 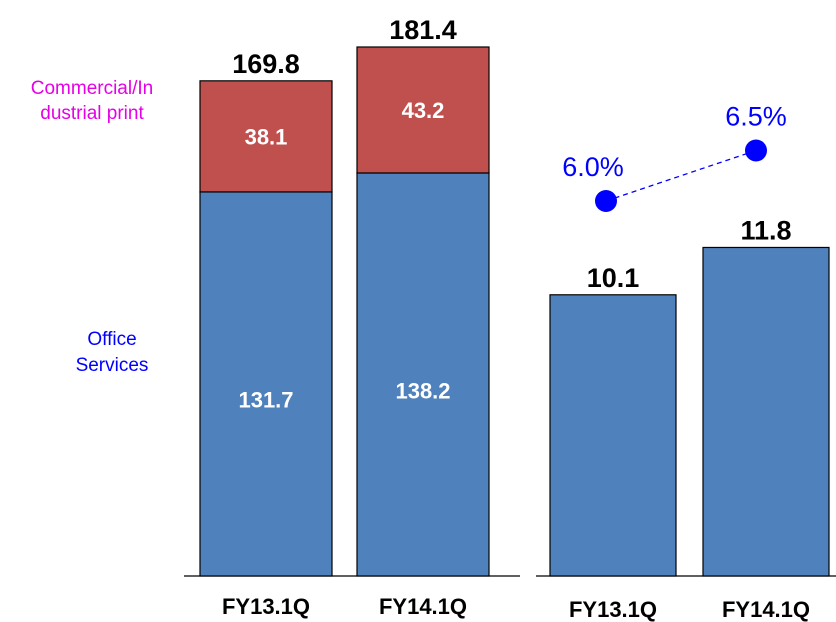 I want to click on total-label-2: 181.4, so click(x=423, y=30).